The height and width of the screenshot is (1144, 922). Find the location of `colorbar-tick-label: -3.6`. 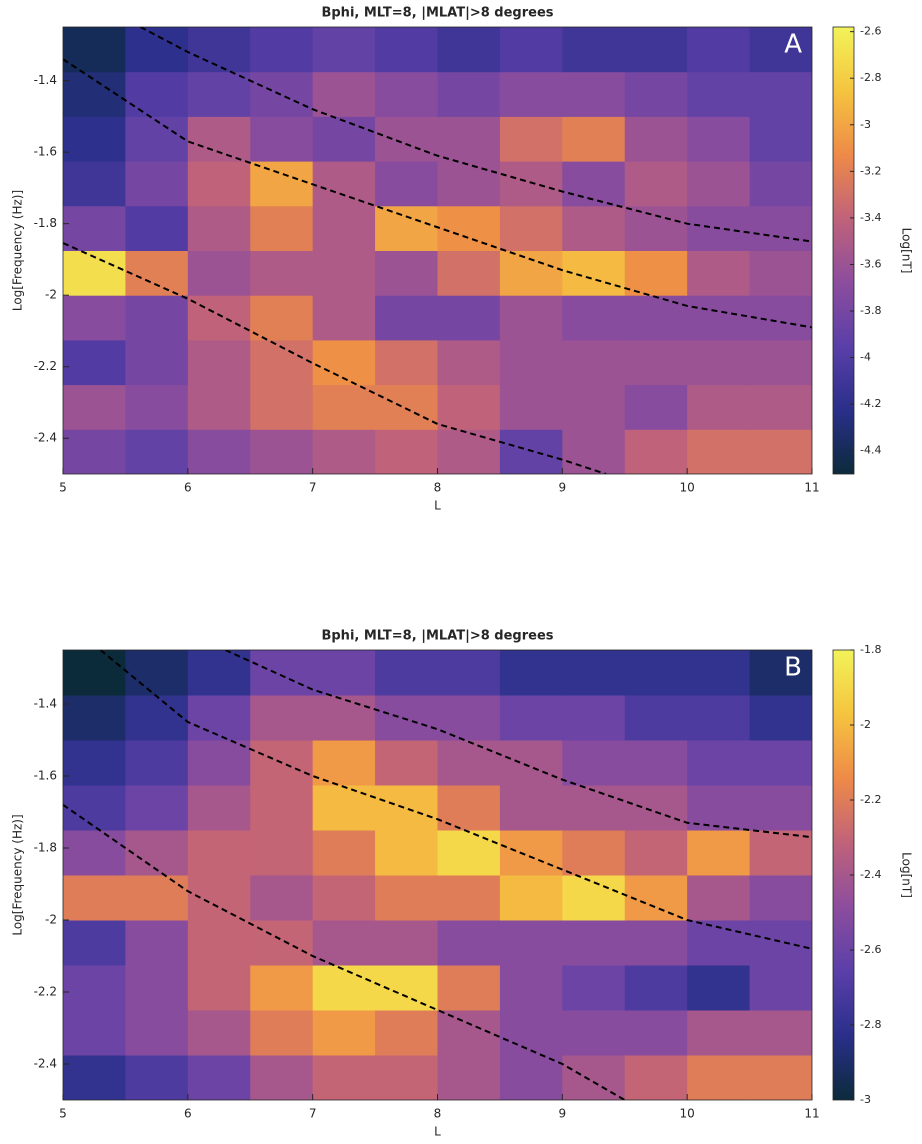

colorbar-tick-label: -3.6 is located at coordinates (870, 263).